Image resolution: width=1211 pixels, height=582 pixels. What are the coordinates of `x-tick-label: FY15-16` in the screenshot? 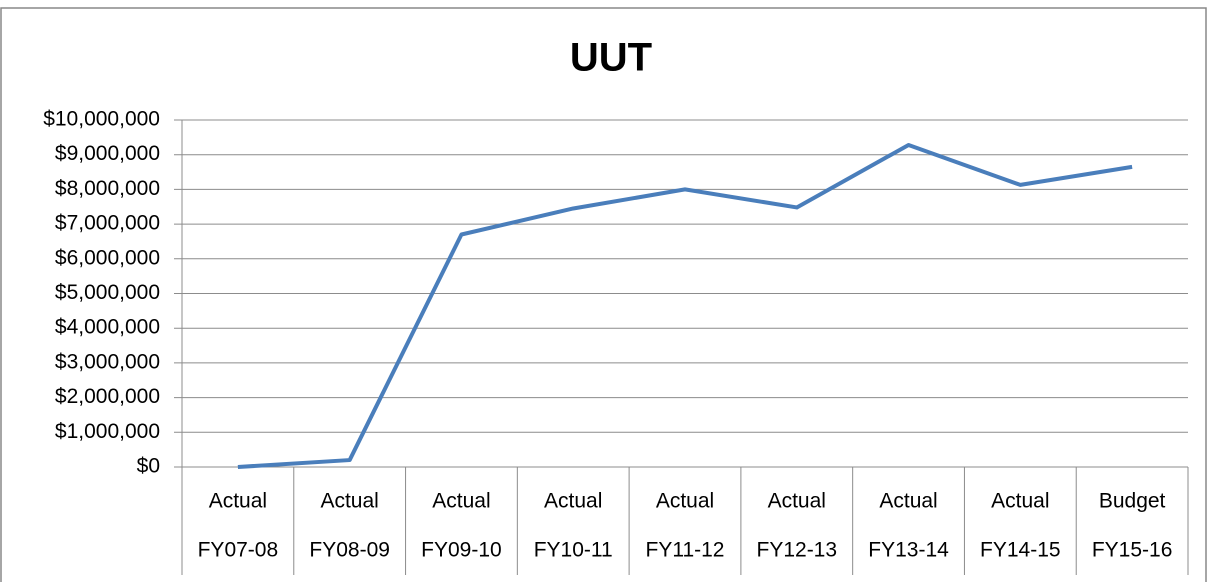 It's located at (1132, 550).